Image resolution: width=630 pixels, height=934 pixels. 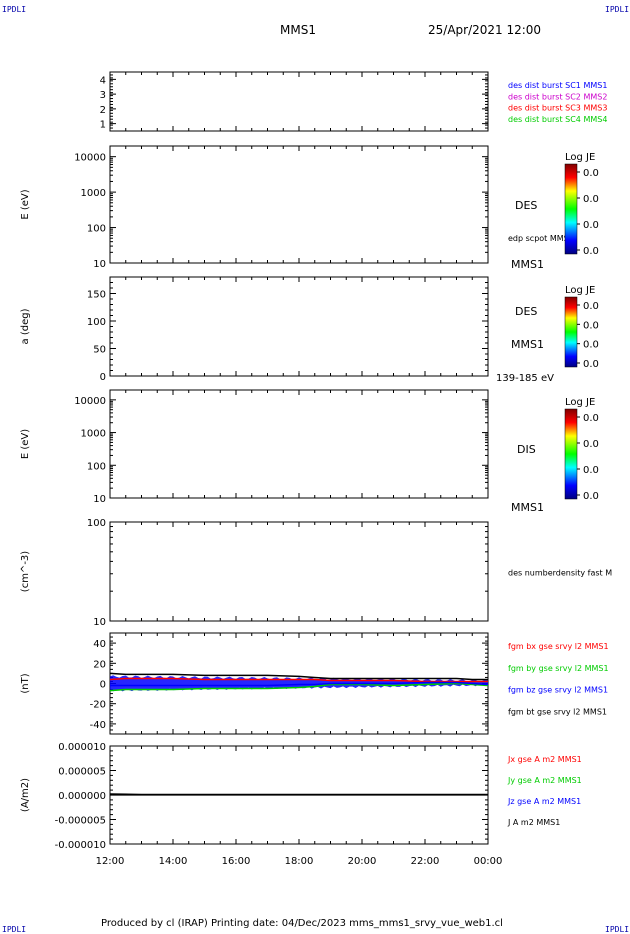 What do you see at coordinates (299, 571) in the screenshot?
I see `panel-5-frame` at bounding box center [299, 571].